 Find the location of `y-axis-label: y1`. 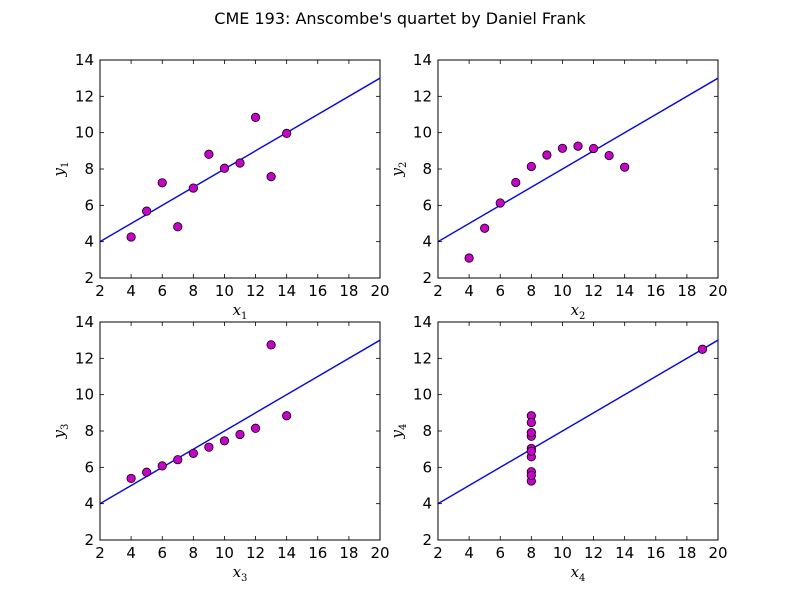

y-axis-label: y1 is located at coordinates (60, 170).